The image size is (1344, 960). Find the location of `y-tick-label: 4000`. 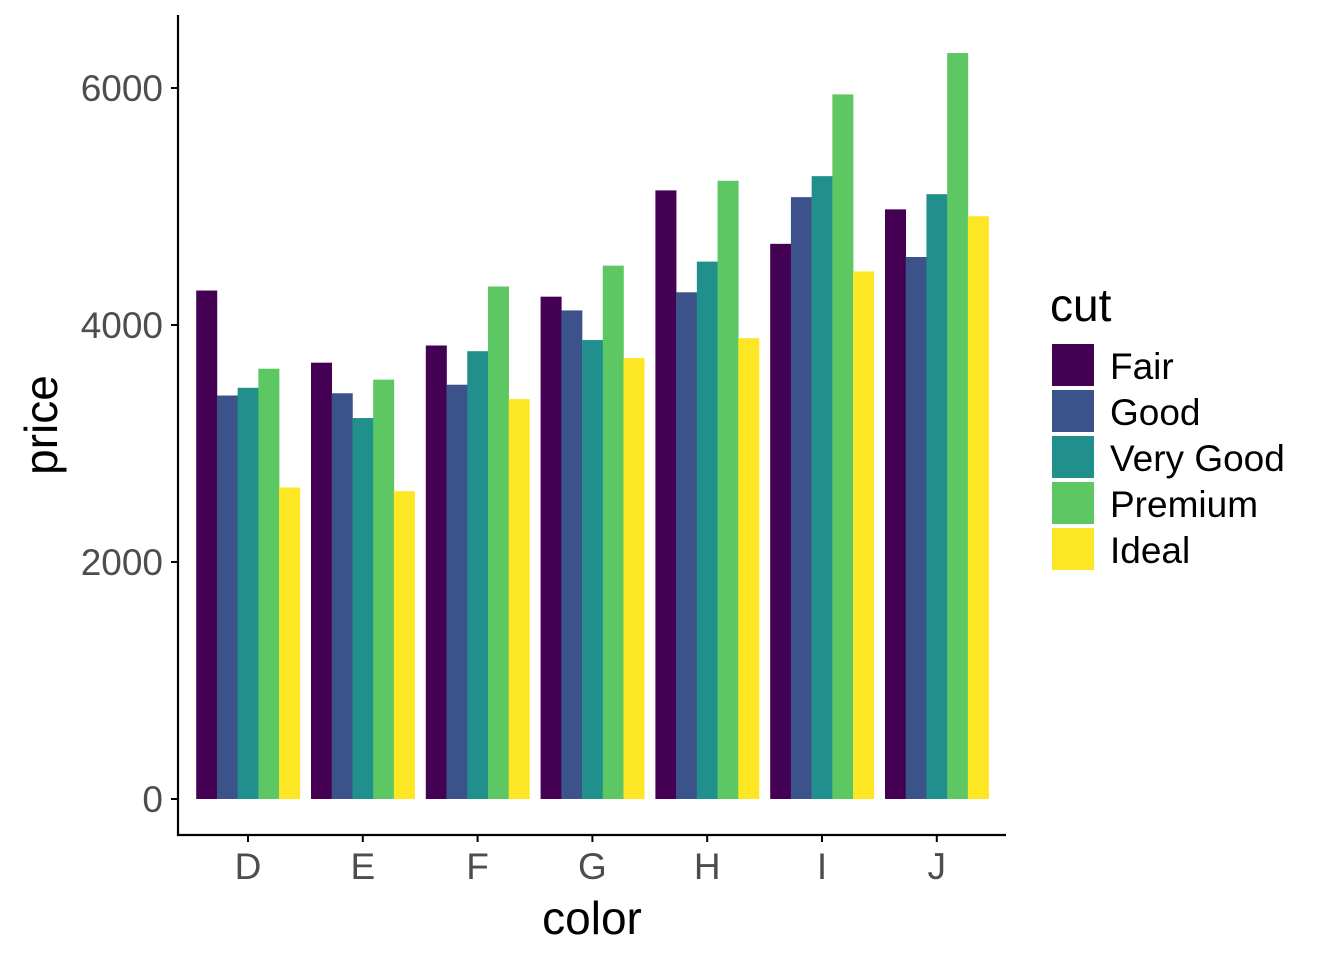

y-tick-label: 4000 is located at coordinates (122, 325).